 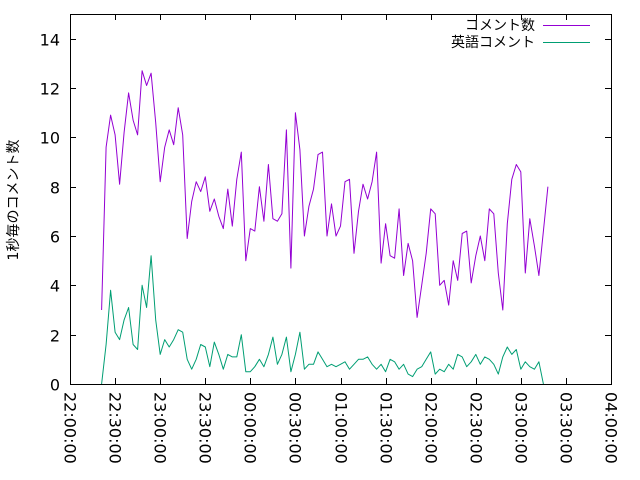 I want to click on y-axis-label: 1秒毎のコメント数, so click(x=14, y=200).